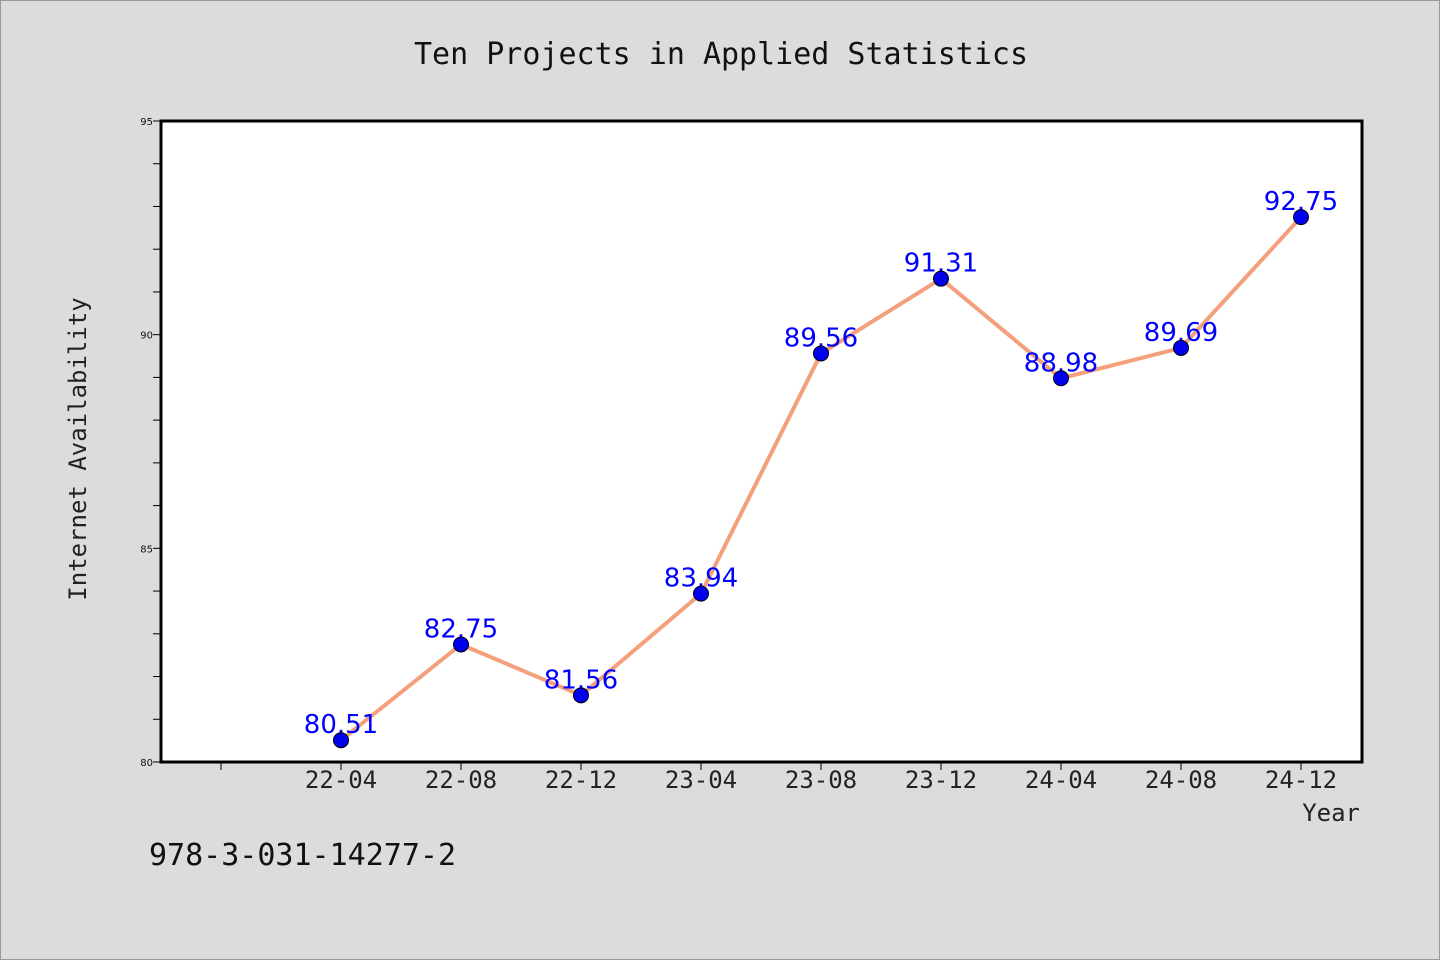  What do you see at coordinates (701, 780) in the screenshot?
I see `x-tick-label: 23-04` at bounding box center [701, 780].